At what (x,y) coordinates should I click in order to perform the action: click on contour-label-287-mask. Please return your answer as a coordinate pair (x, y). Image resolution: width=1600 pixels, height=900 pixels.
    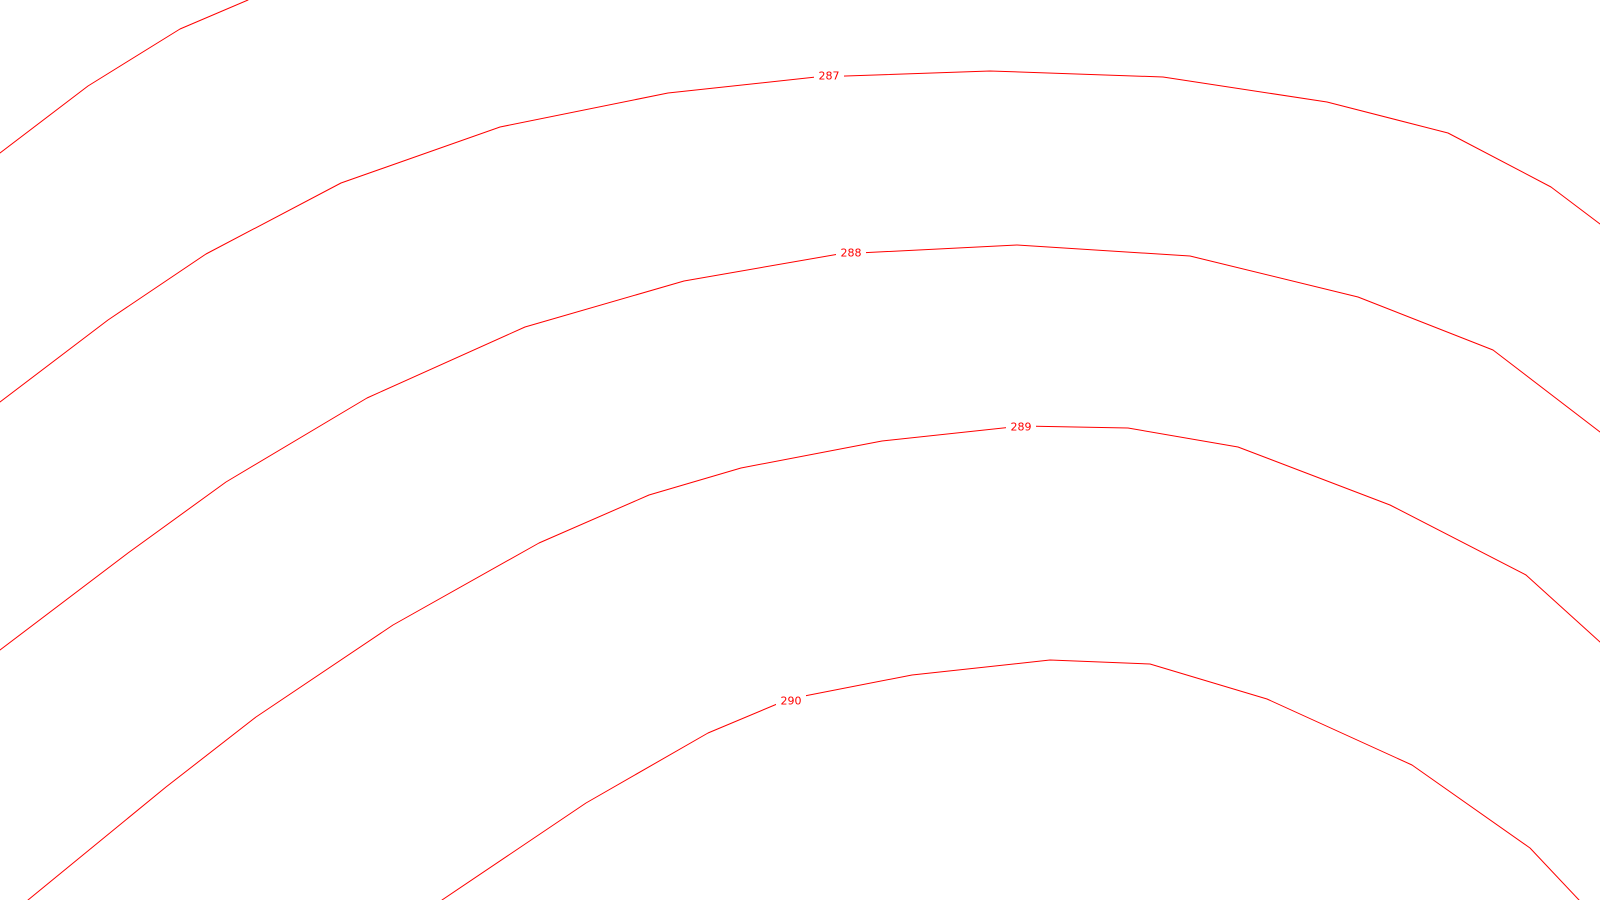
    Looking at the image, I should click on (829, 76).